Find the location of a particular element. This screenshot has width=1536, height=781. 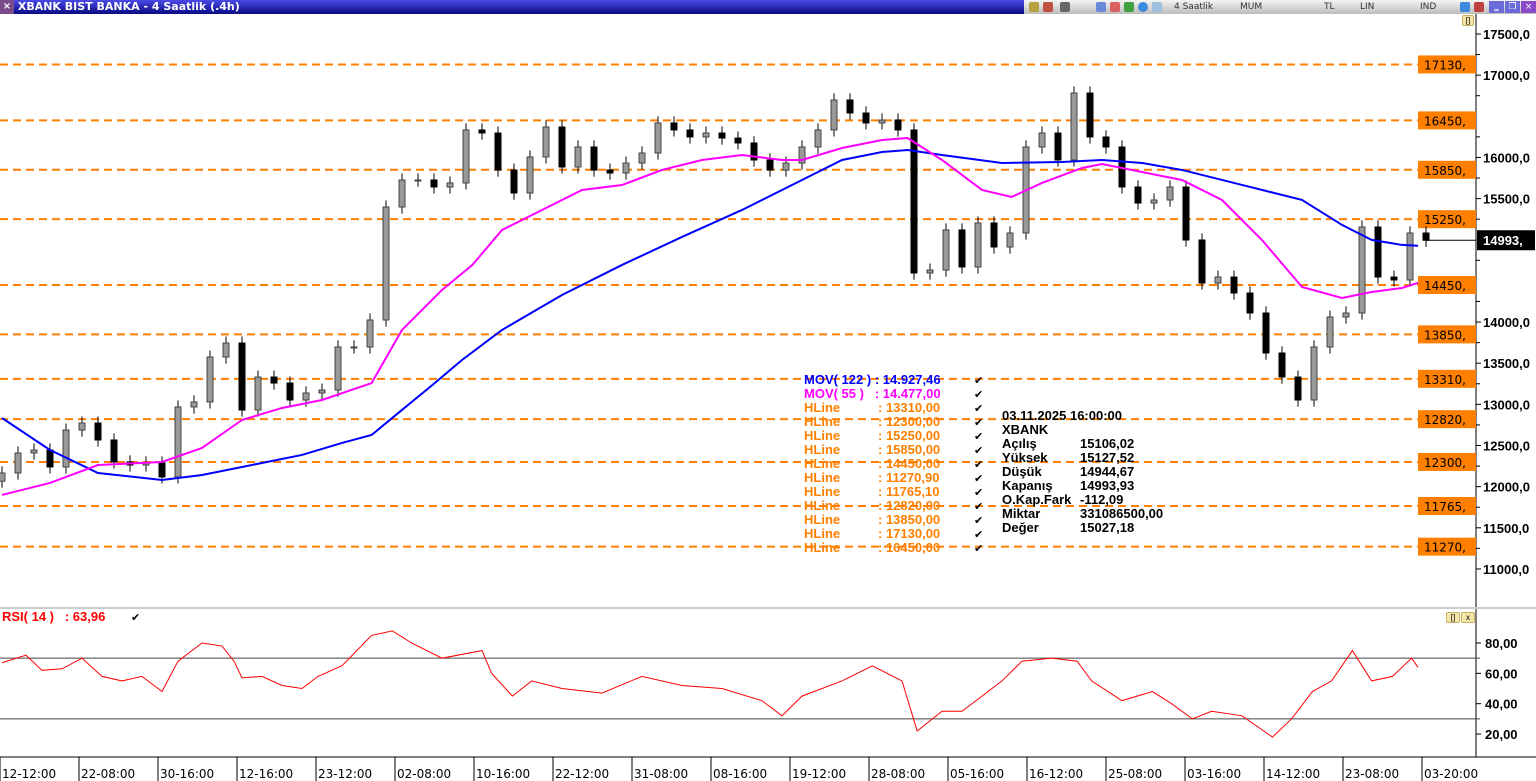

legend-mov55: MOV( 55 ) : 14.477,00 is located at coordinates (872, 394).